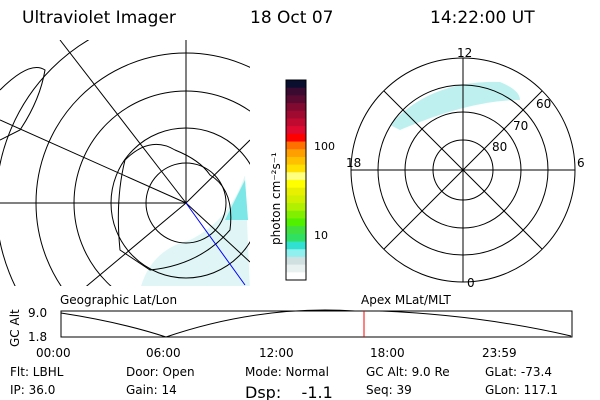  I want to click on alt-xtick: 00:00, so click(53, 353).